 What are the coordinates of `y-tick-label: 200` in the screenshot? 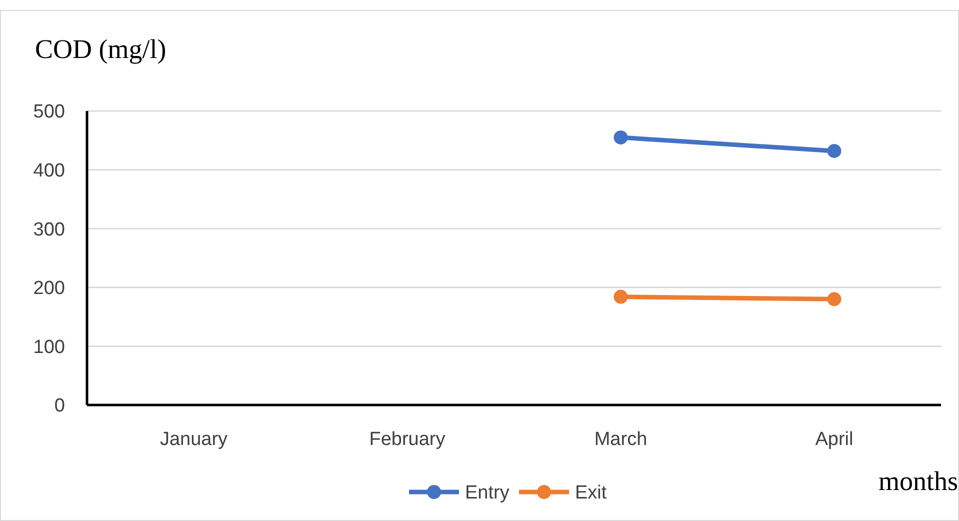 It's located at (49, 289).